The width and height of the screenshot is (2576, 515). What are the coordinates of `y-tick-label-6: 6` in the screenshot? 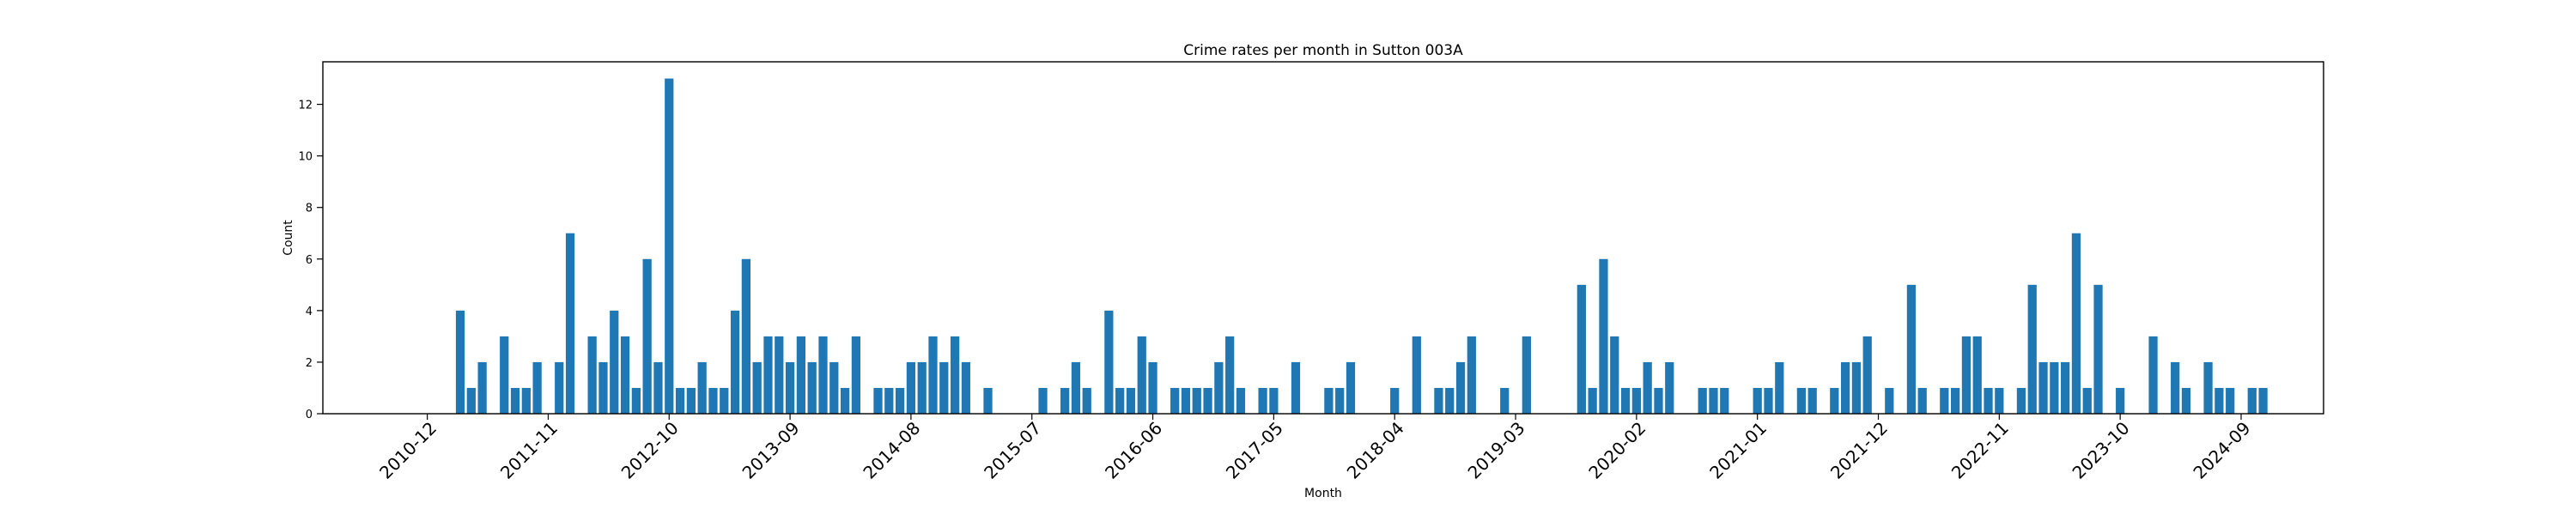 It's located at (310, 260).